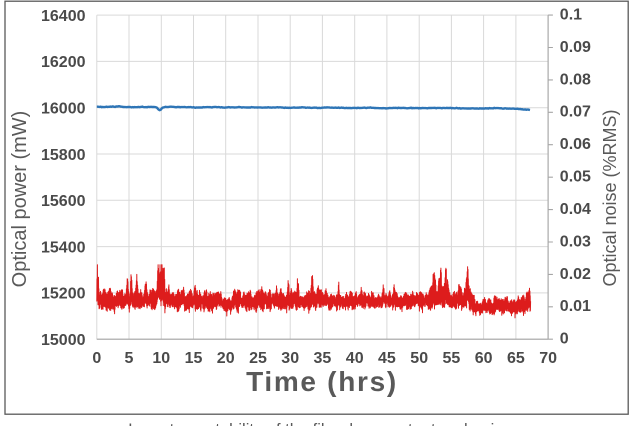 The height and width of the screenshot is (431, 636). Describe the element at coordinates (575, 177) in the screenshot. I see `svg-text: 0.05` at that location.